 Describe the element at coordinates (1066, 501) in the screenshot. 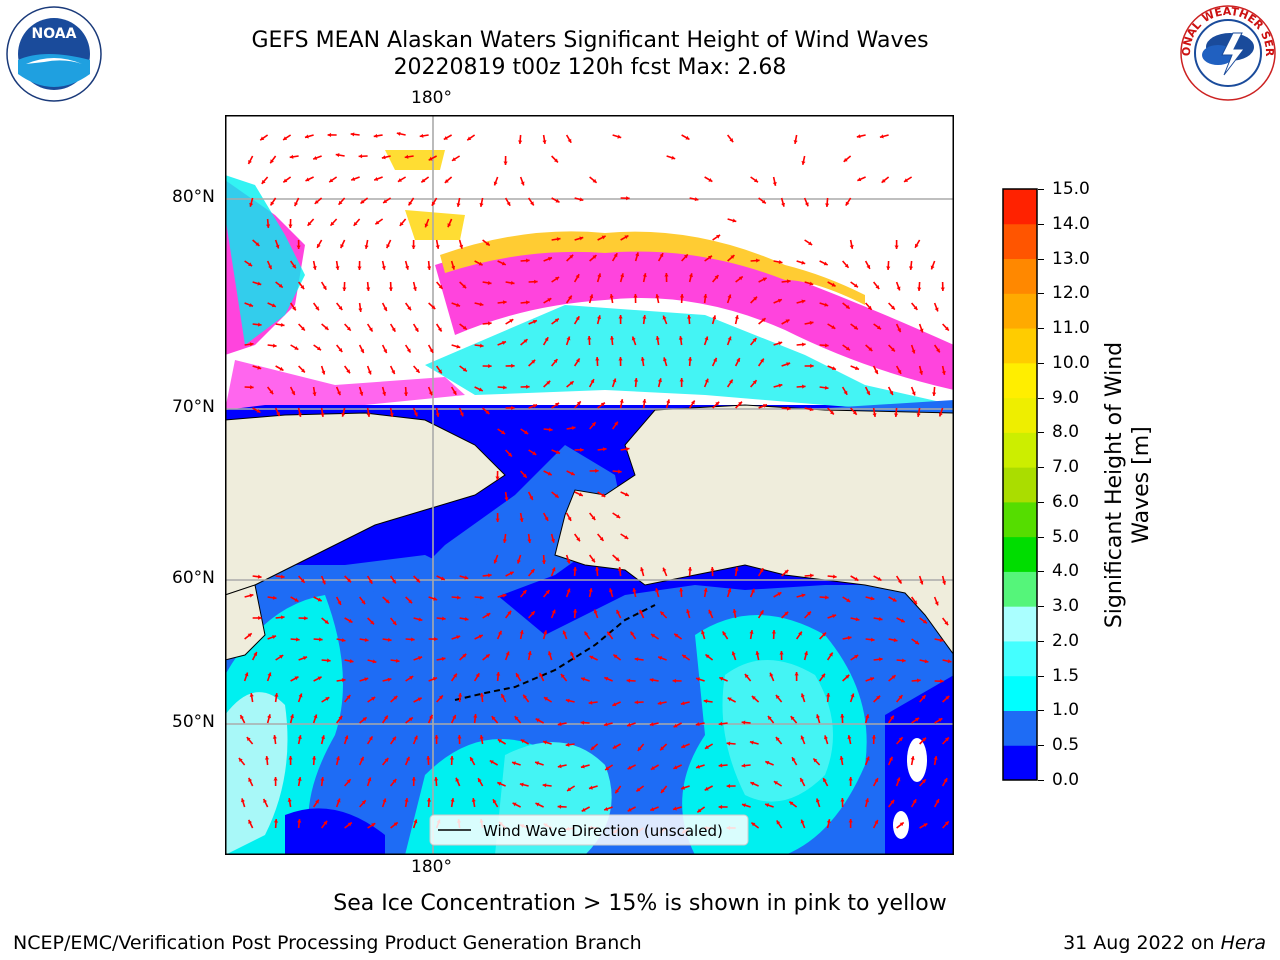

I see `colorbar-tick-label: 6.0` at that location.